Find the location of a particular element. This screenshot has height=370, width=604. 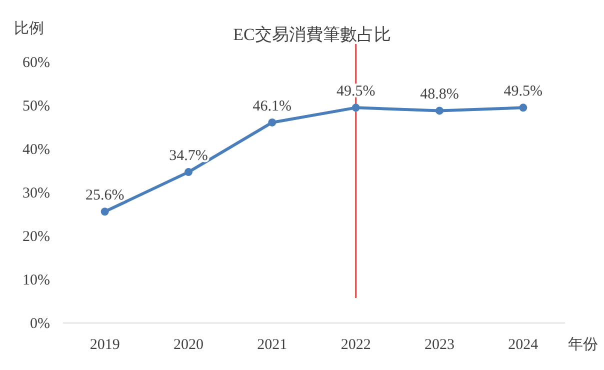

x-tick-label: 2022 is located at coordinates (355, 345).